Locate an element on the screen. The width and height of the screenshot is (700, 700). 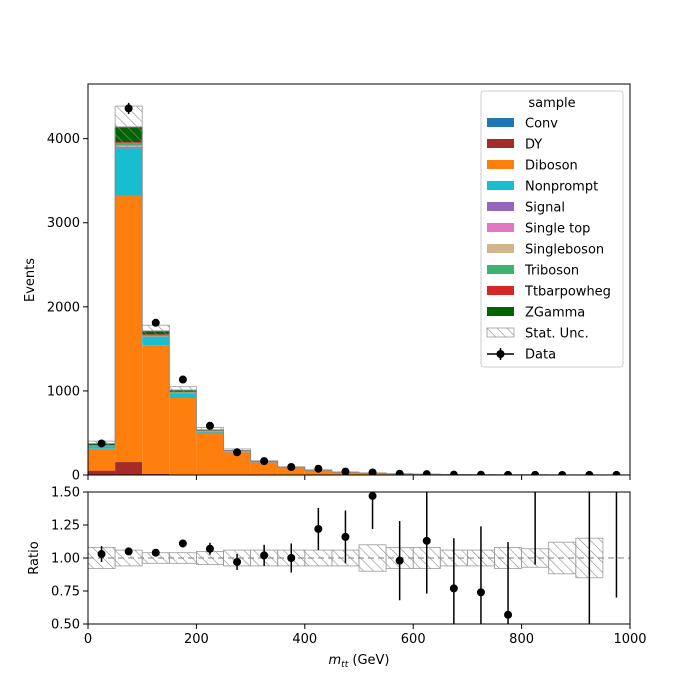
legend-label-signal: Signal is located at coordinates (545, 208).